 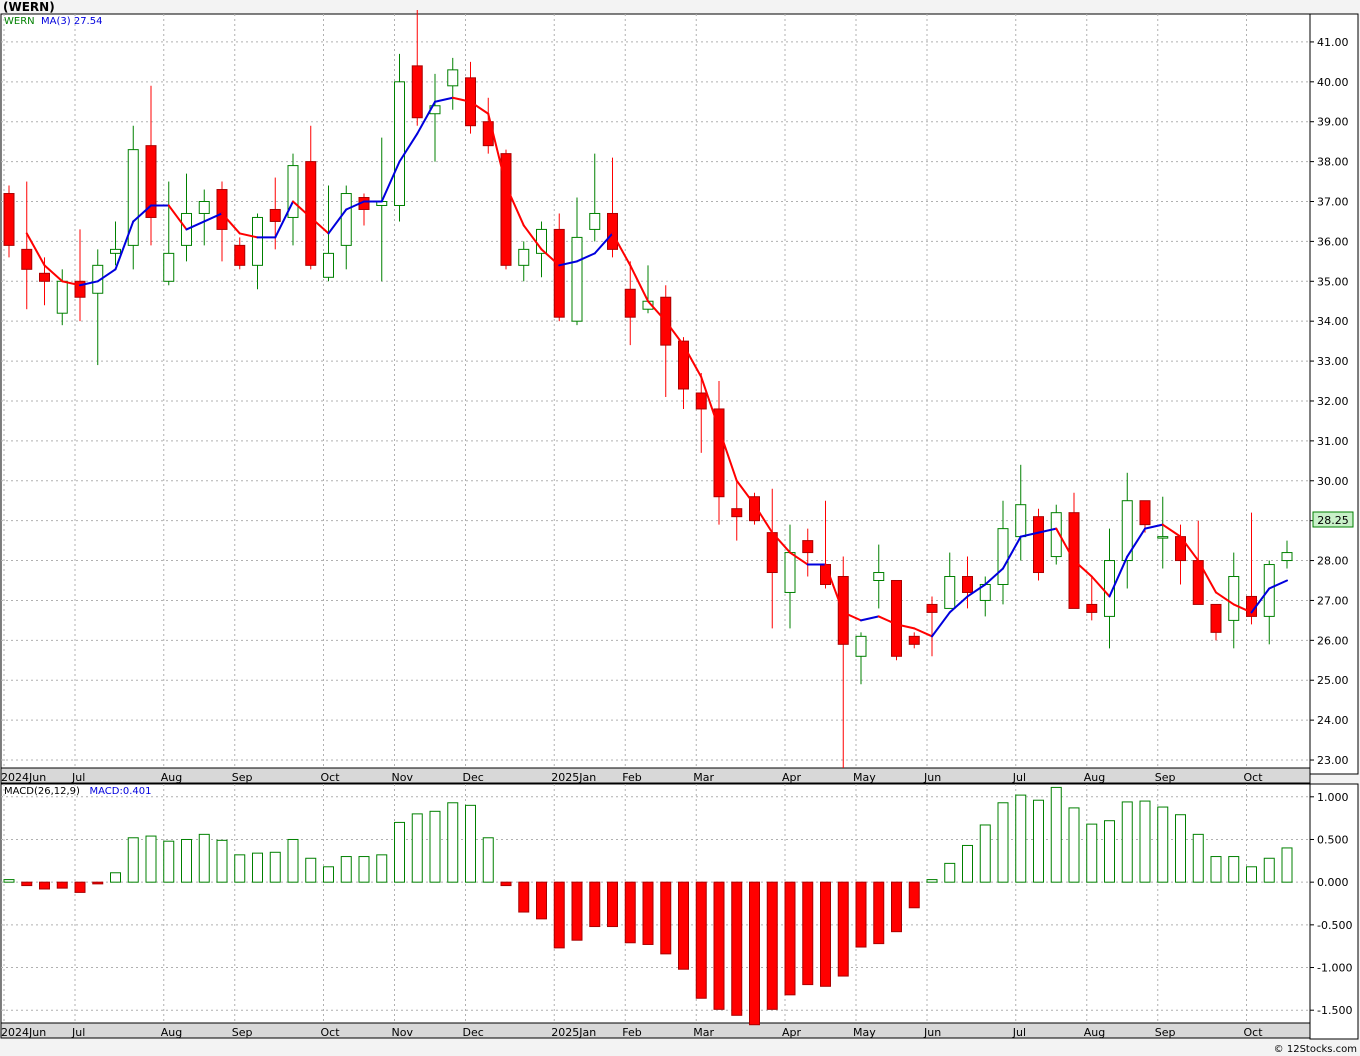 I want to click on y-tick-label: 35.00, so click(x=1333, y=281).